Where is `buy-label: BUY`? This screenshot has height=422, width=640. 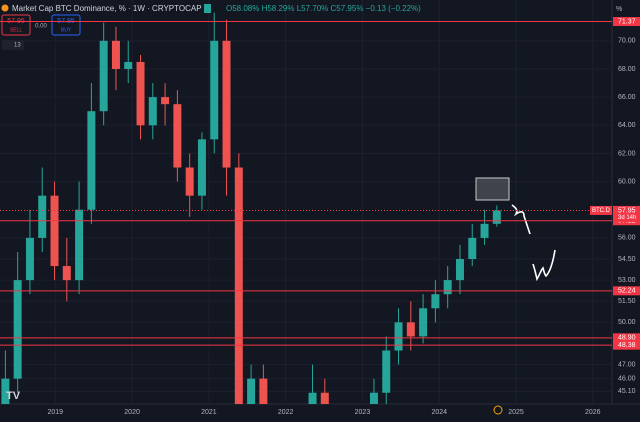 buy-label: BUY is located at coordinates (66, 30).